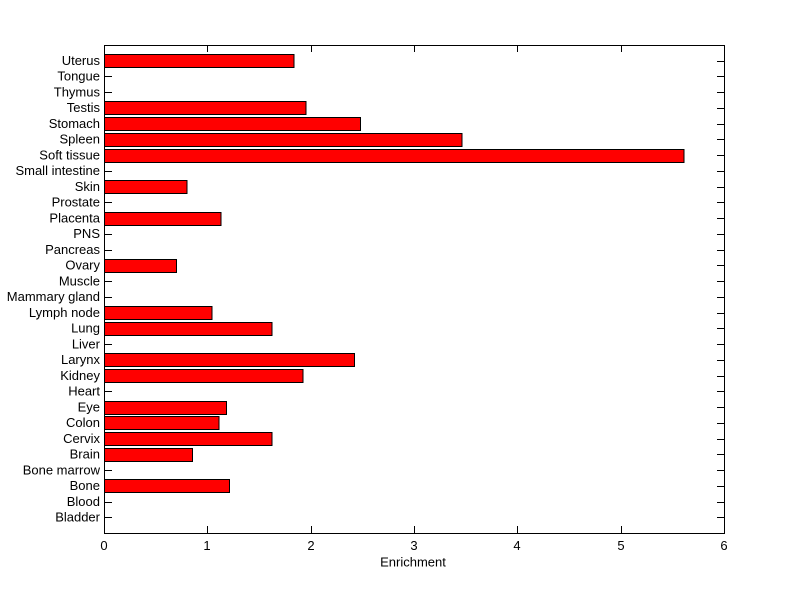  I want to click on svg-text: Small intestine, so click(57, 170).